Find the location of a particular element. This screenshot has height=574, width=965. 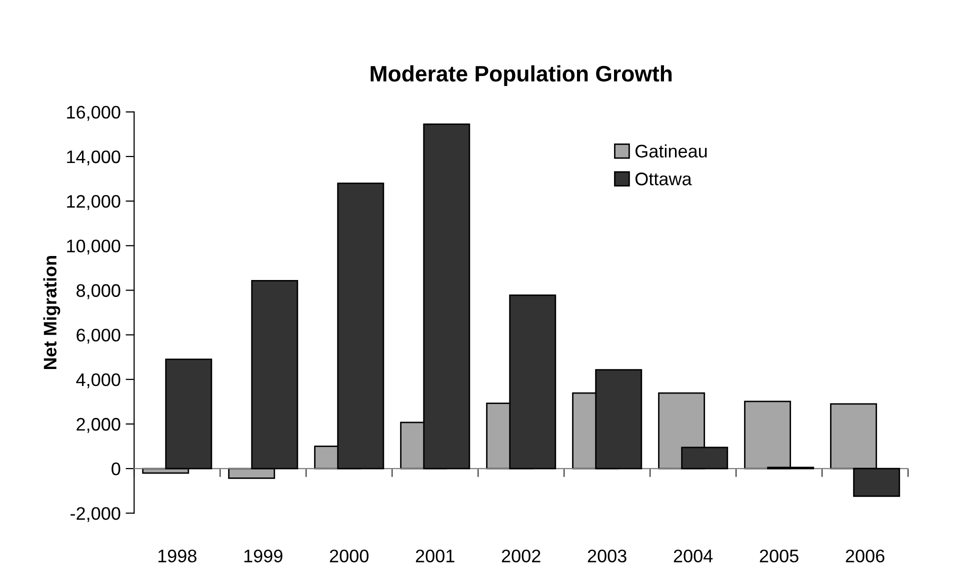

x-tick-label: 1999 is located at coordinates (263, 556).